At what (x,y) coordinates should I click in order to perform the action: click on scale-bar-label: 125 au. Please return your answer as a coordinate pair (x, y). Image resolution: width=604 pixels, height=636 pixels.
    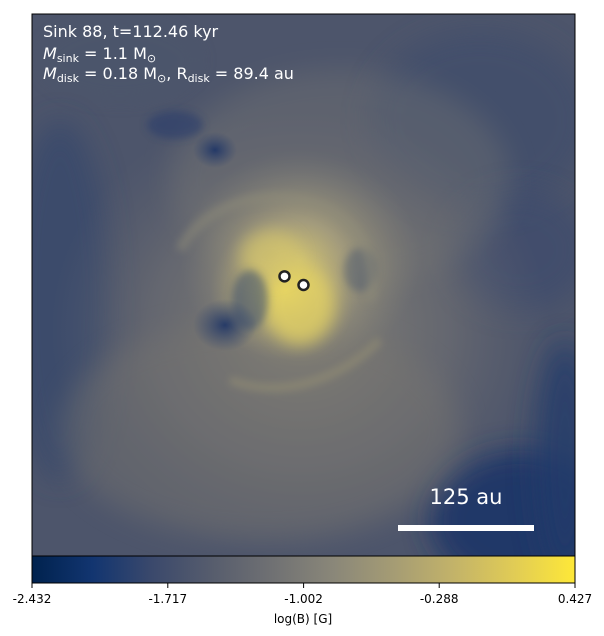
    Looking at the image, I should click on (466, 497).